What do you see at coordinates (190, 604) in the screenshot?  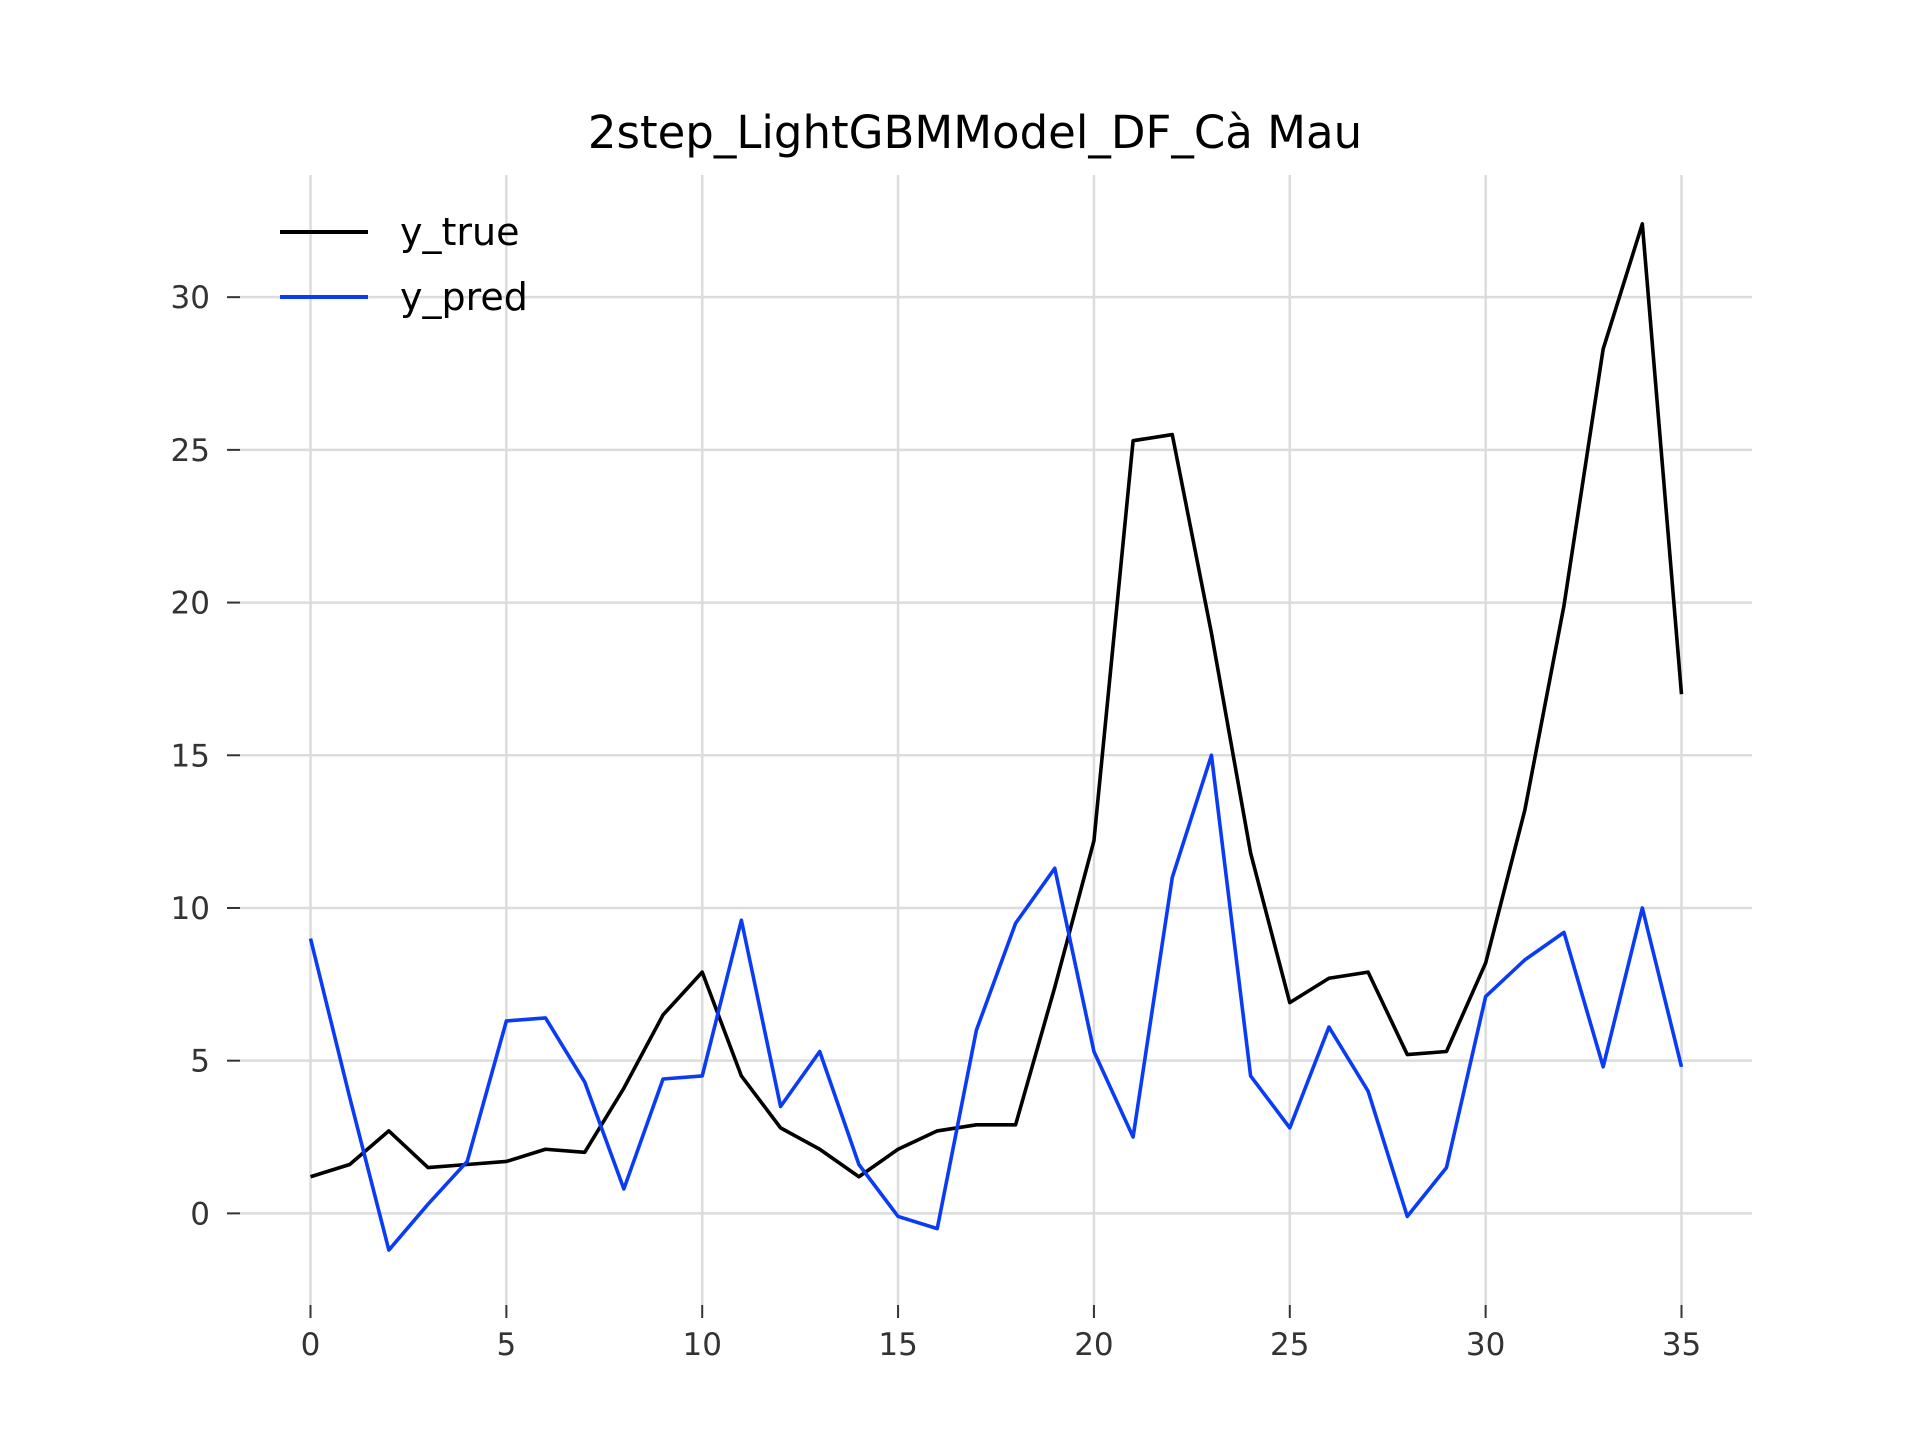 I see `y-tick-label: 20` at bounding box center [190, 604].